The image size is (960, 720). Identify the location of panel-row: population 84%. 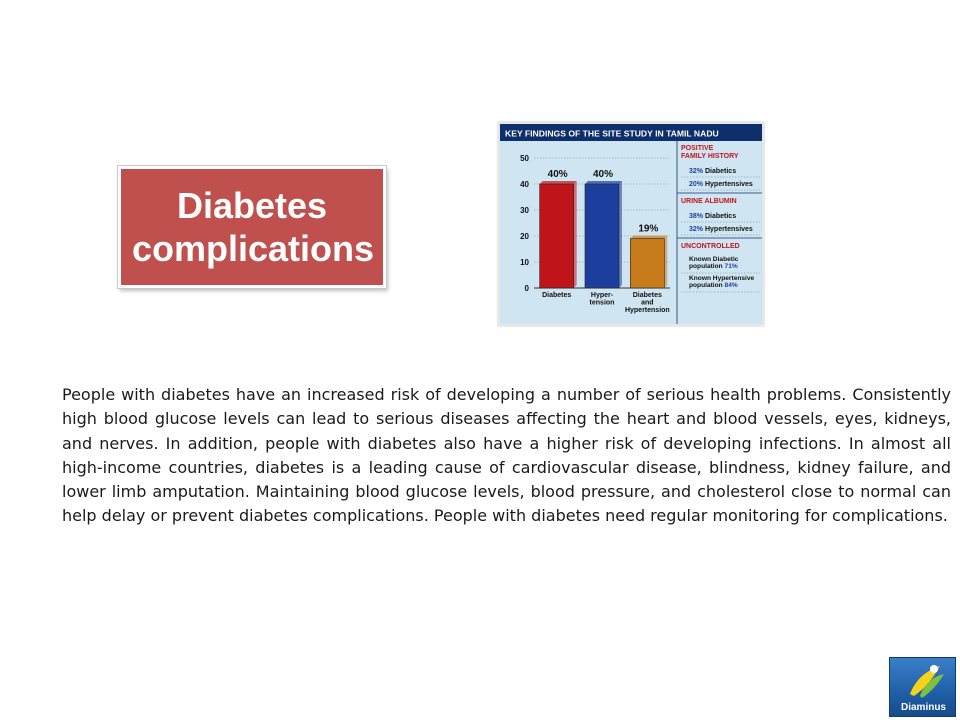
(713, 285).